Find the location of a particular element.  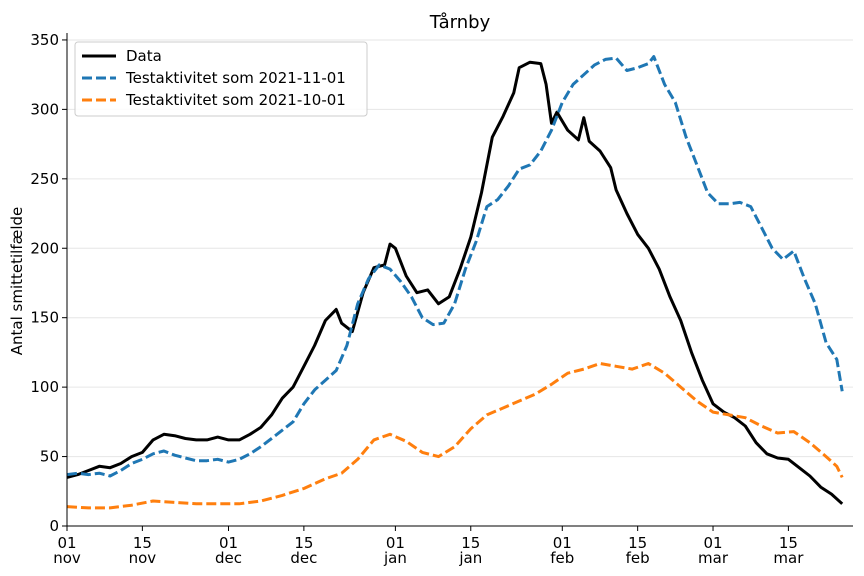

legend-box is located at coordinates (221, 79).